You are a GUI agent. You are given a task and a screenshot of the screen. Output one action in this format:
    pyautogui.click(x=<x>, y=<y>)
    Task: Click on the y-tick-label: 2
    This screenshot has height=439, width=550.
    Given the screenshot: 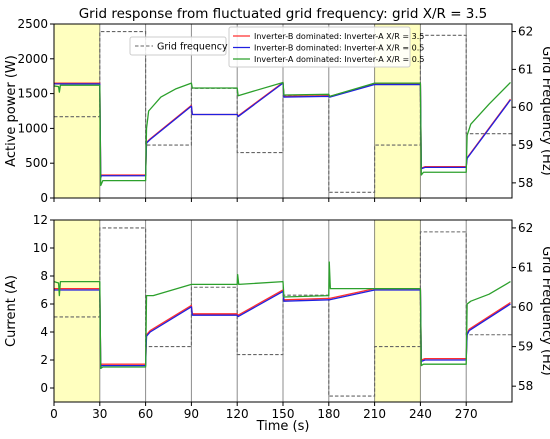 What is the action you would take?
    pyautogui.click(x=44, y=360)
    